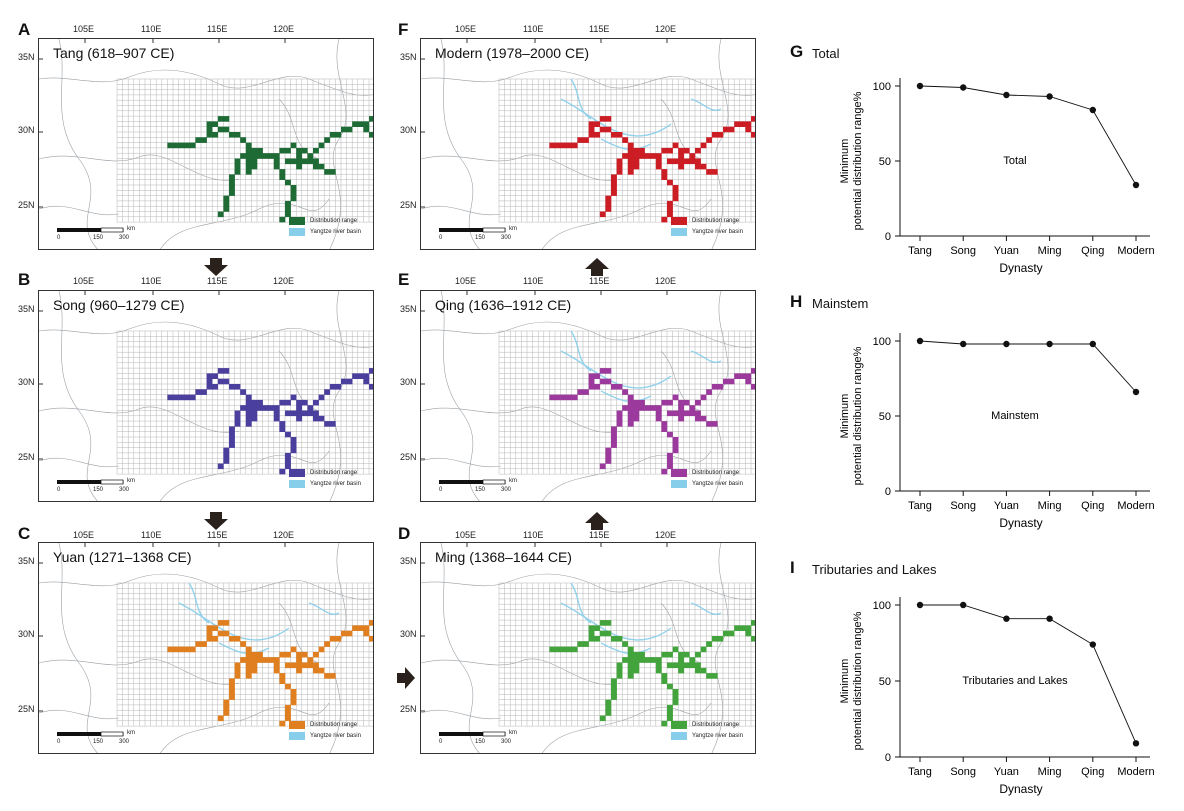 The width and height of the screenshot is (1184, 811). Describe the element at coordinates (24, 29) in the screenshot. I see `panel-letter-a: A` at that location.